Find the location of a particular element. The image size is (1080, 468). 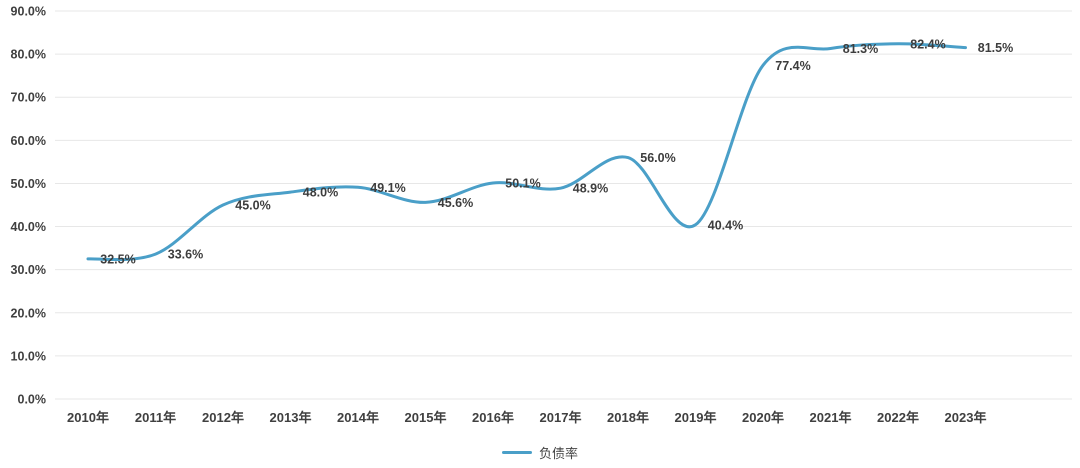

data-label: 81.3% is located at coordinates (860, 49).